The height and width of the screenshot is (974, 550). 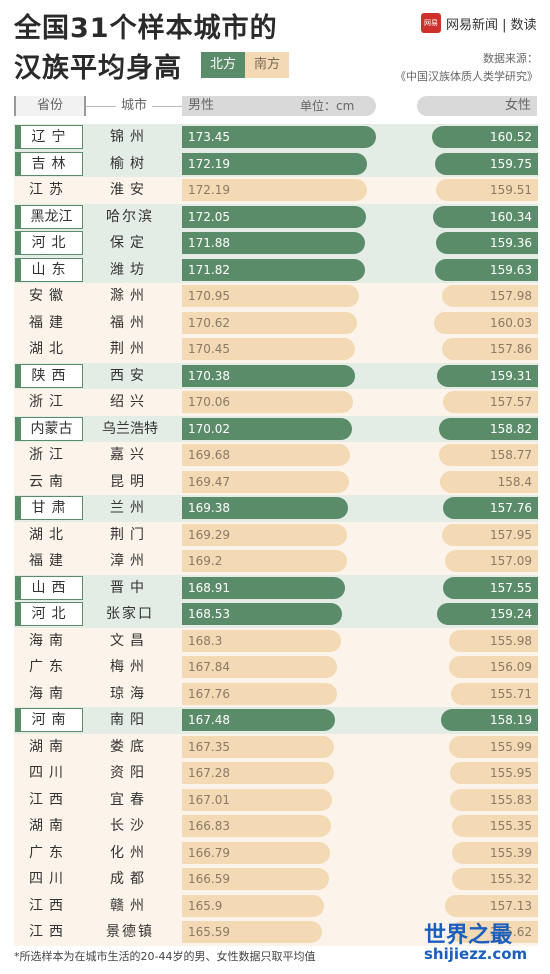 What do you see at coordinates (50, 106) in the screenshot?
I see `column-header-province: 省份` at bounding box center [50, 106].